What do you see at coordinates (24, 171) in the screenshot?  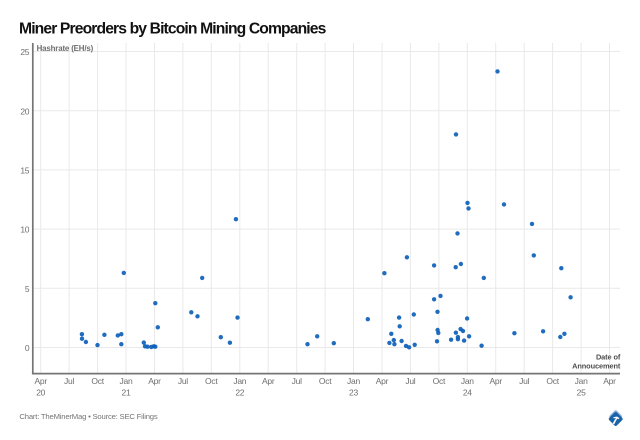 I see `svg-text: 15` at bounding box center [24, 171].